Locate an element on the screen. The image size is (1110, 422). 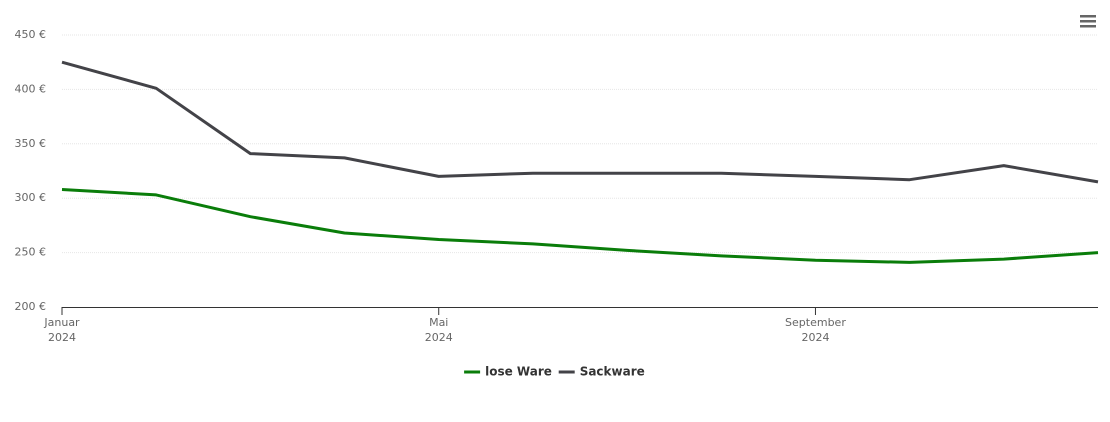
legend: lose Ware Sackware is located at coordinates (554, 372).